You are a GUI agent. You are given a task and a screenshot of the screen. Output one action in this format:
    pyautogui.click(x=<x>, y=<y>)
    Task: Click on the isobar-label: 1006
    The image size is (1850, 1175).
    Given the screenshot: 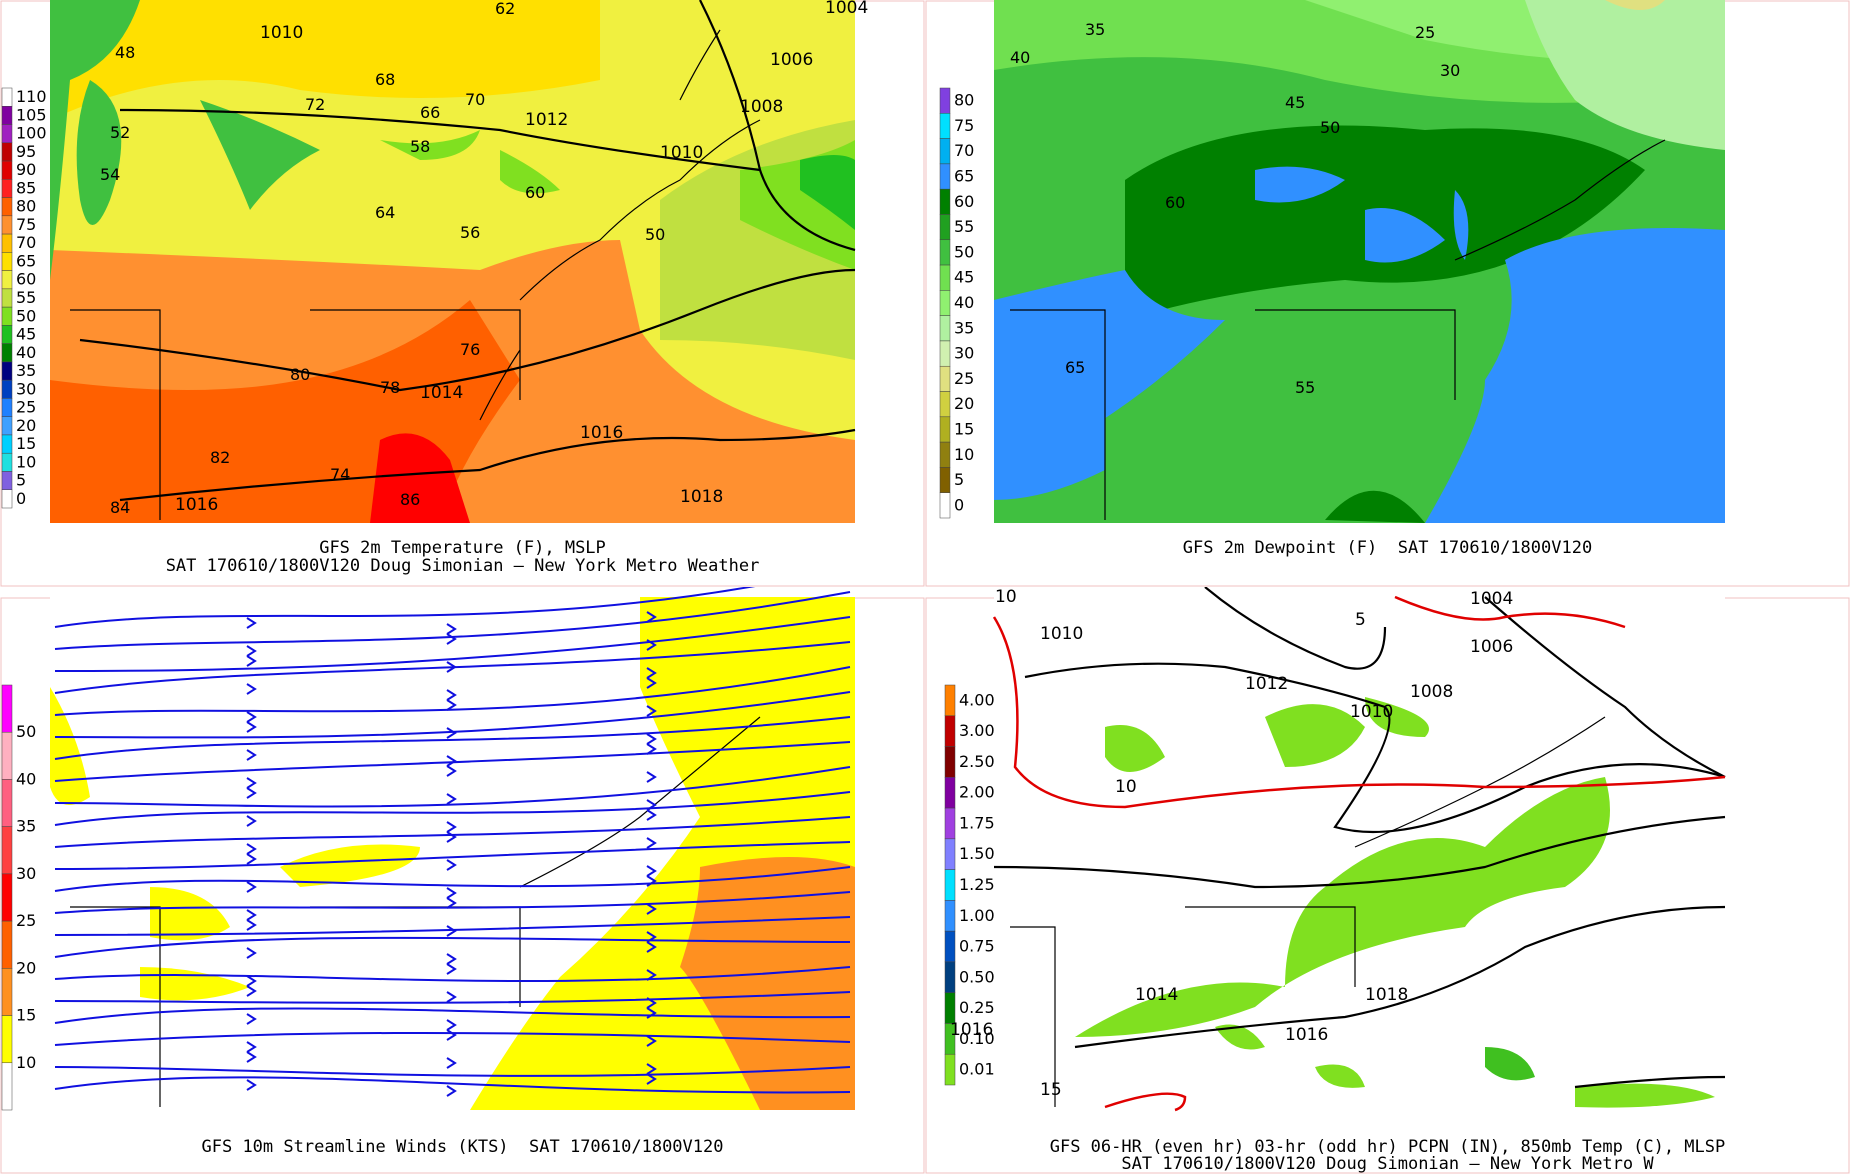 What is the action you would take?
    pyautogui.click(x=791, y=60)
    